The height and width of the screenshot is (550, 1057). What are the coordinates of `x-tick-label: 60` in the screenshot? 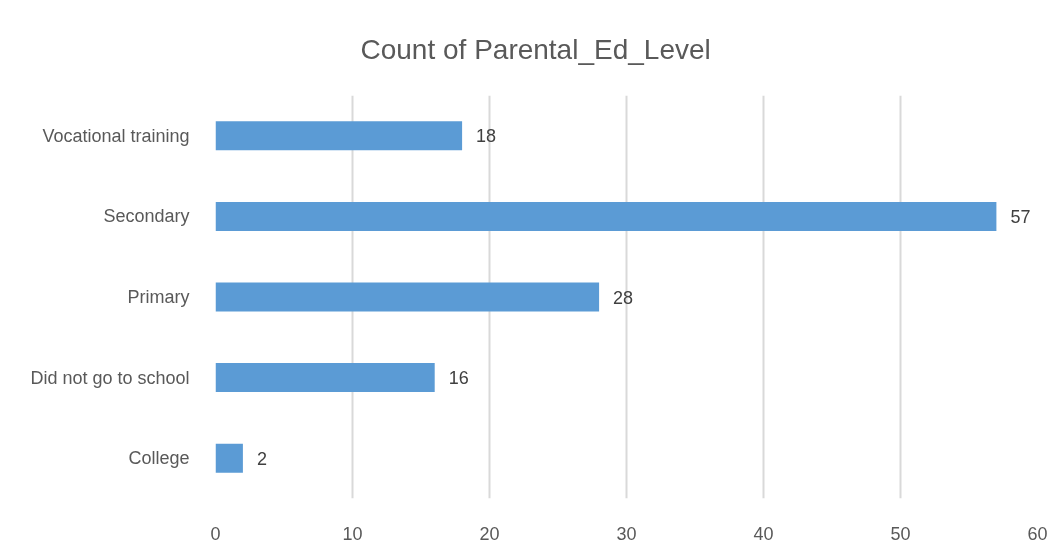 It's located at (1037, 533).